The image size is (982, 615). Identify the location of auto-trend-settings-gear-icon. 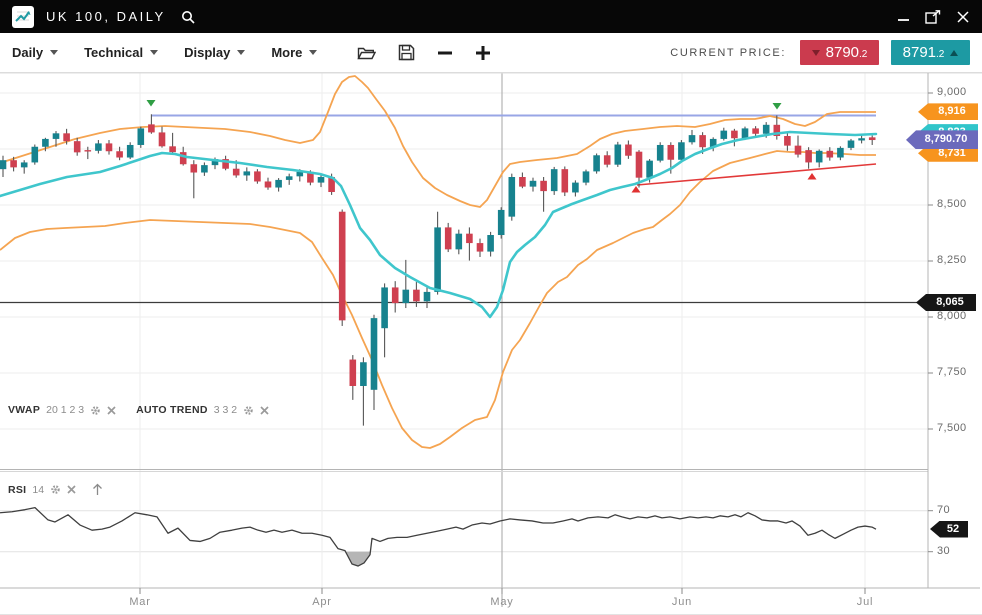
(248, 410).